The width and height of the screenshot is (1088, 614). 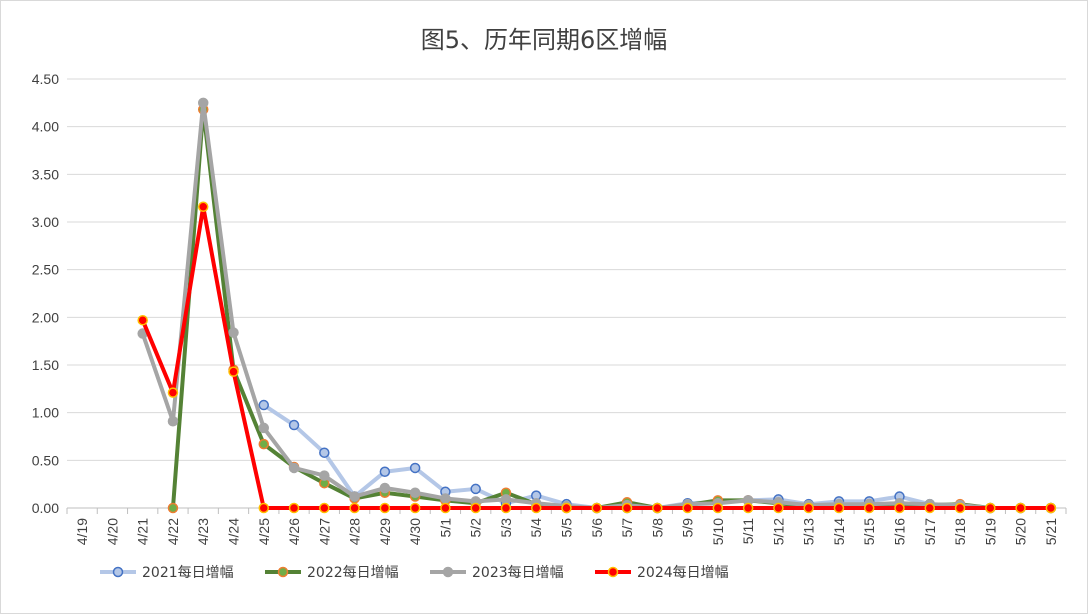 I want to click on x-tick-label: 5/8, so click(x=657, y=528).